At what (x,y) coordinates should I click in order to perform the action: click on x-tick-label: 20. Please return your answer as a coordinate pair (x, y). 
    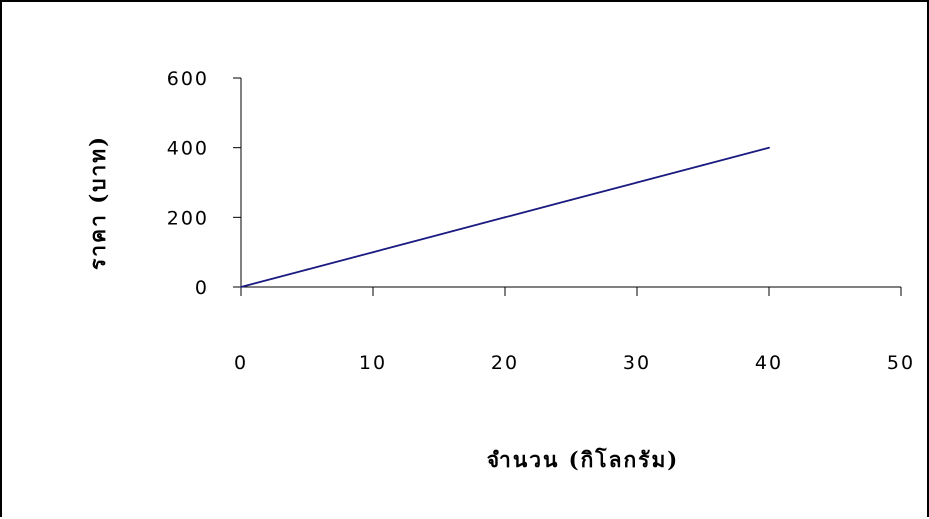
    Looking at the image, I should click on (505, 363).